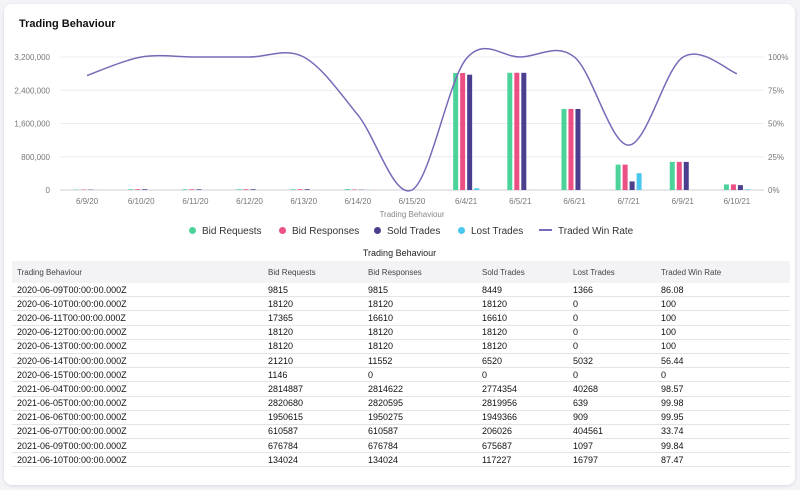  What do you see at coordinates (725, 432) in the screenshot?
I see `cell-traded-win-rate: 33.74` at bounding box center [725, 432].